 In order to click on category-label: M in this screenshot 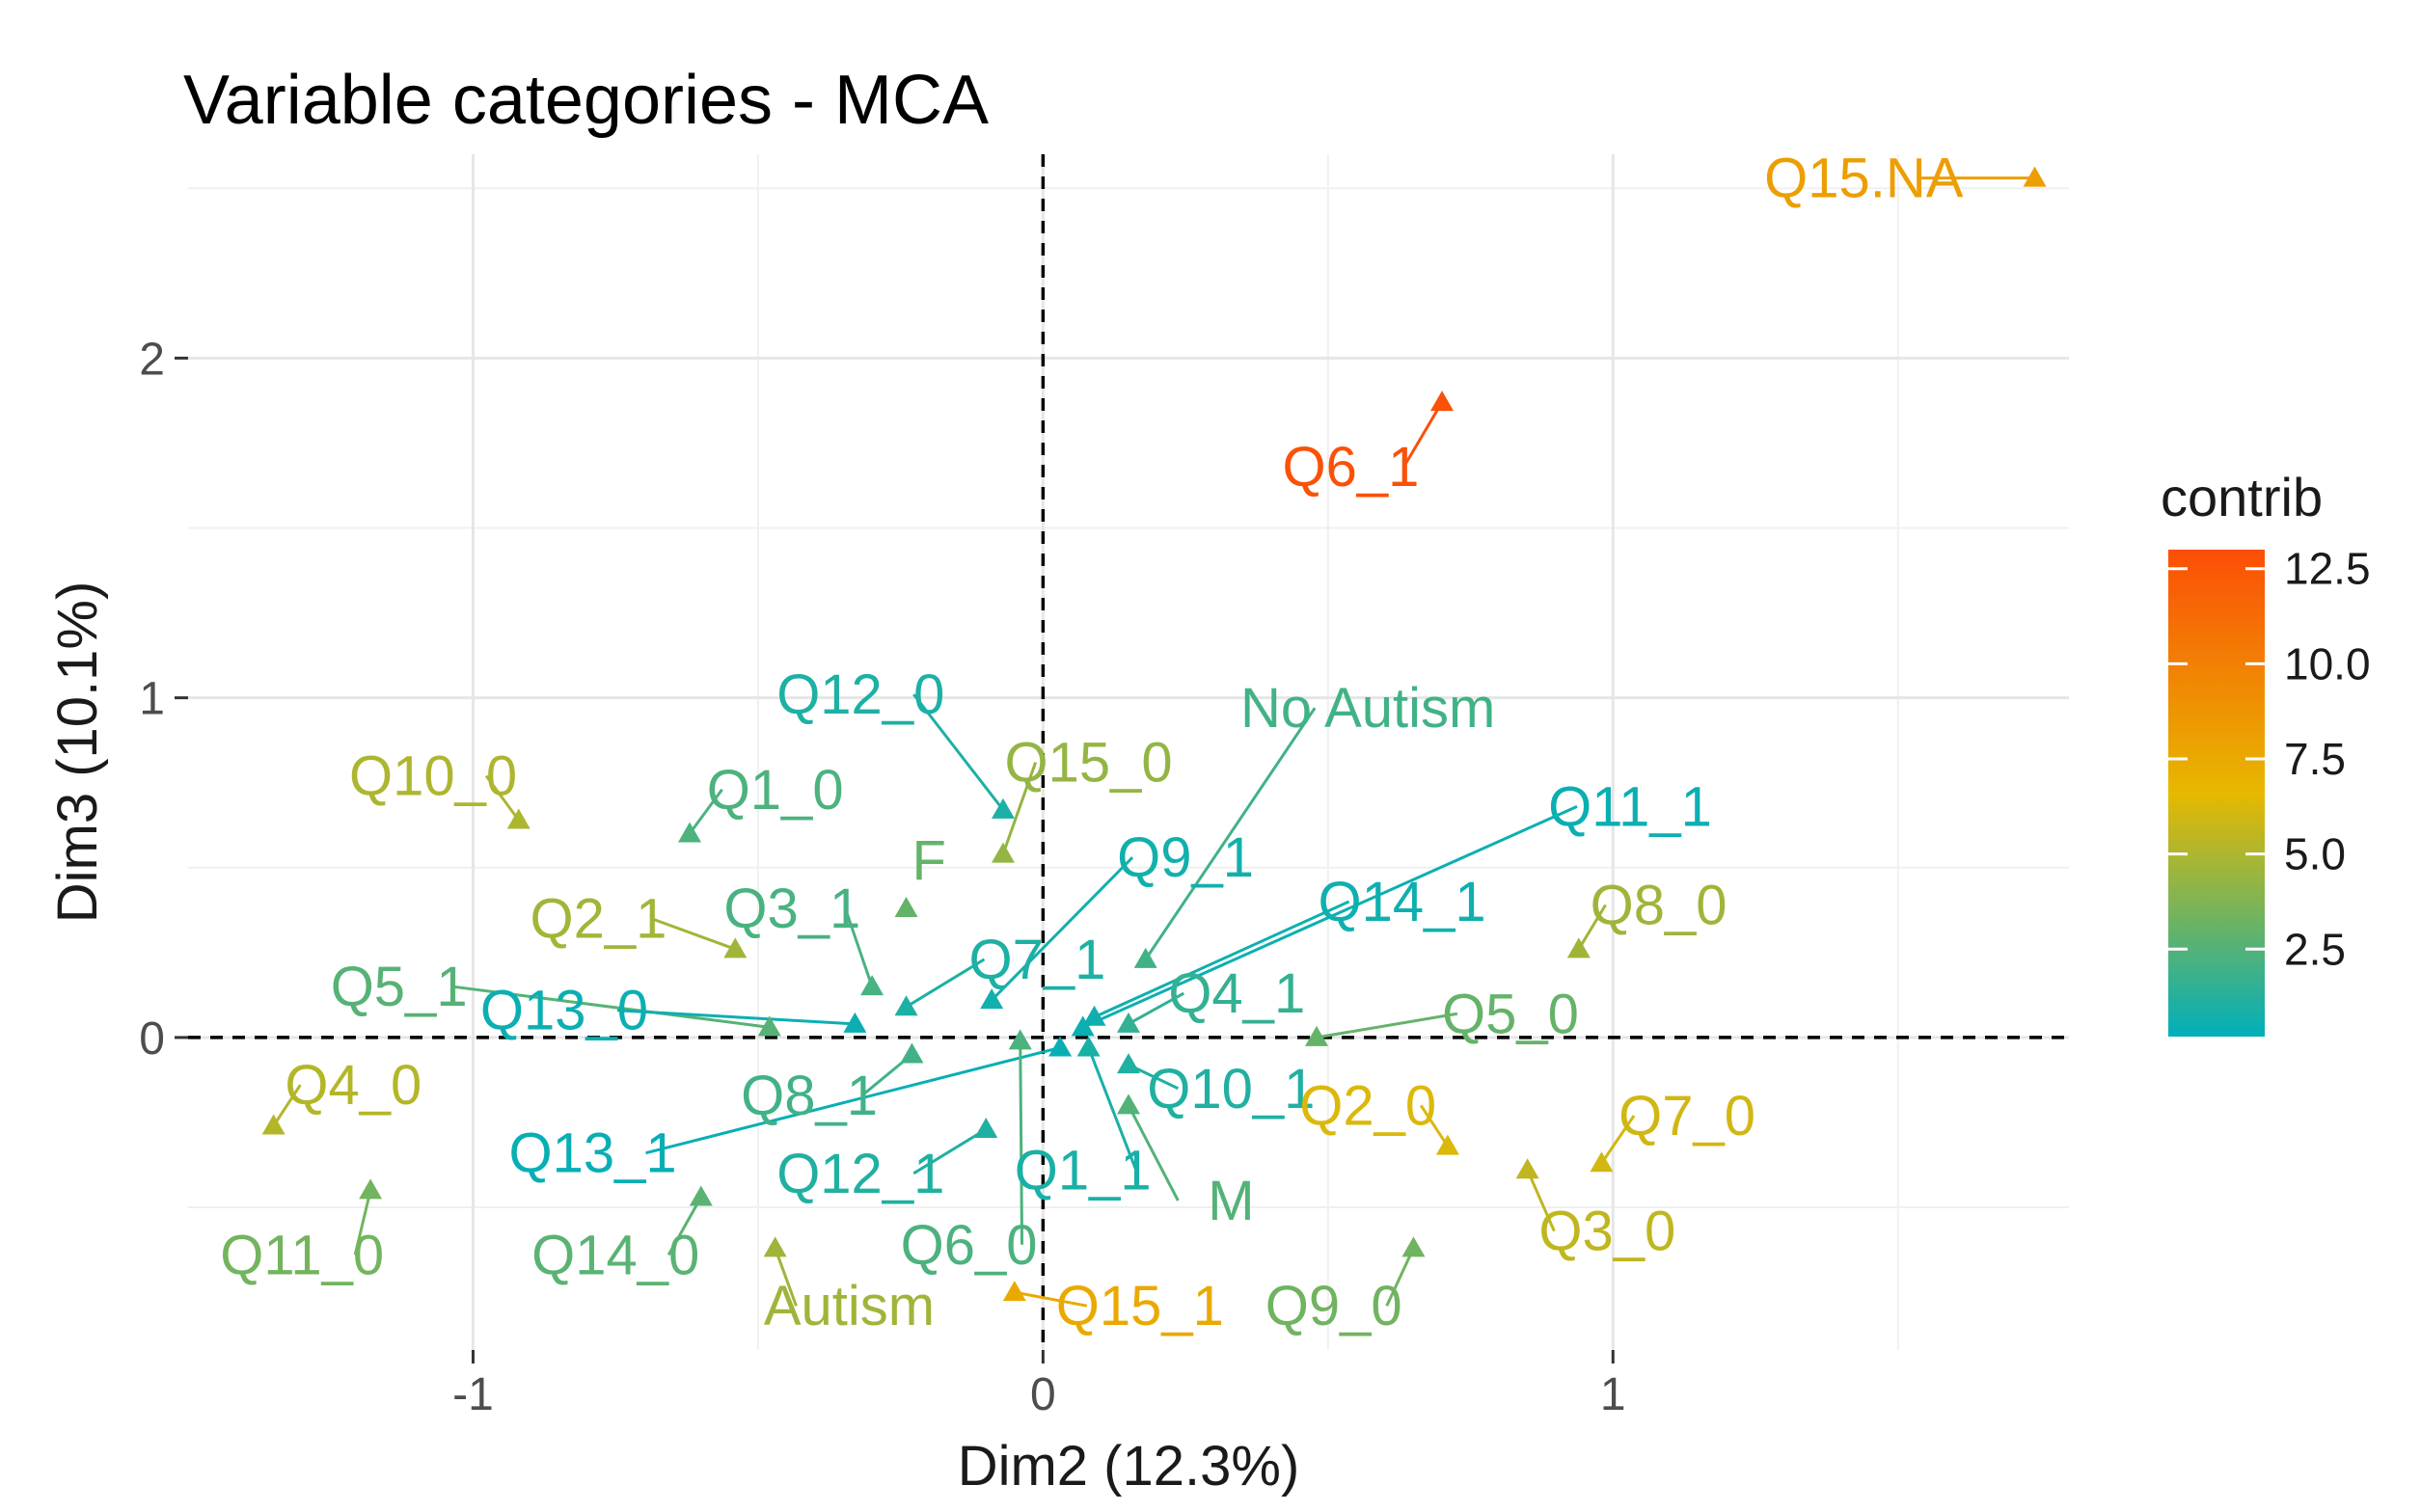, I will do `click(1231, 1201)`.